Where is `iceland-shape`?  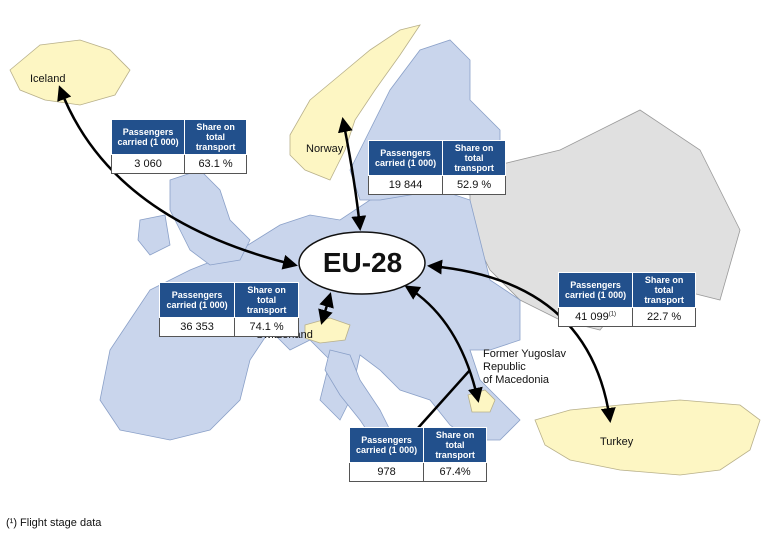
iceland-shape is located at coordinates (70, 72).